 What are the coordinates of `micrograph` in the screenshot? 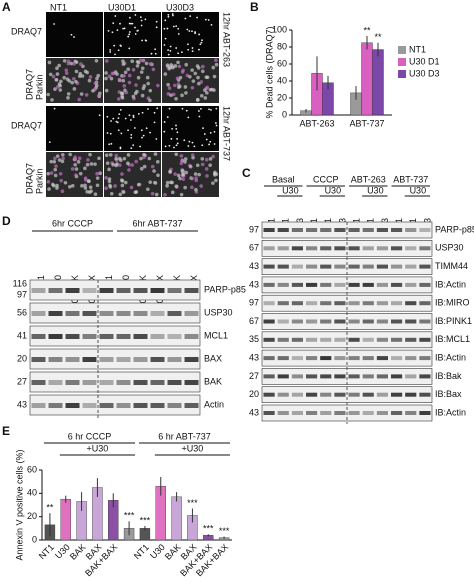 It's located at (190, 128).